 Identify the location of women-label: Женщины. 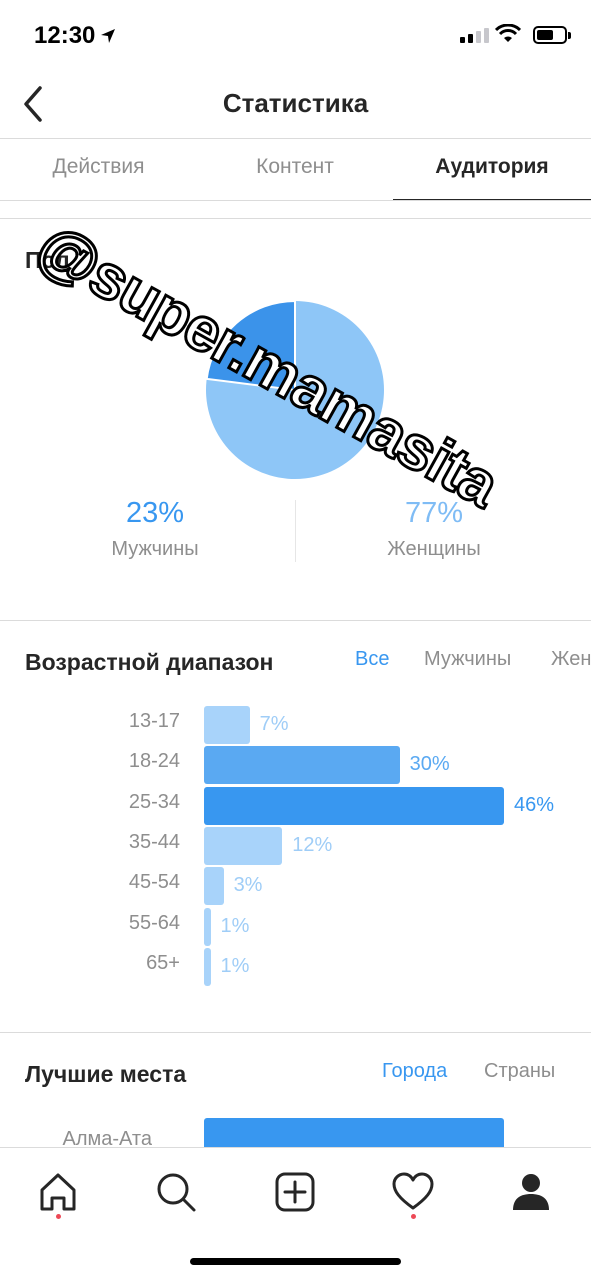
(434, 549).